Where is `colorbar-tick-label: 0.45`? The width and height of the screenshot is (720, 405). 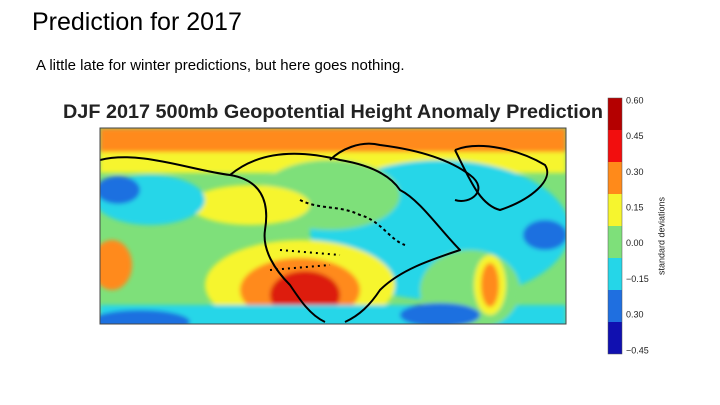 colorbar-tick-label: 0.45 is located at coordinates (635, 136).